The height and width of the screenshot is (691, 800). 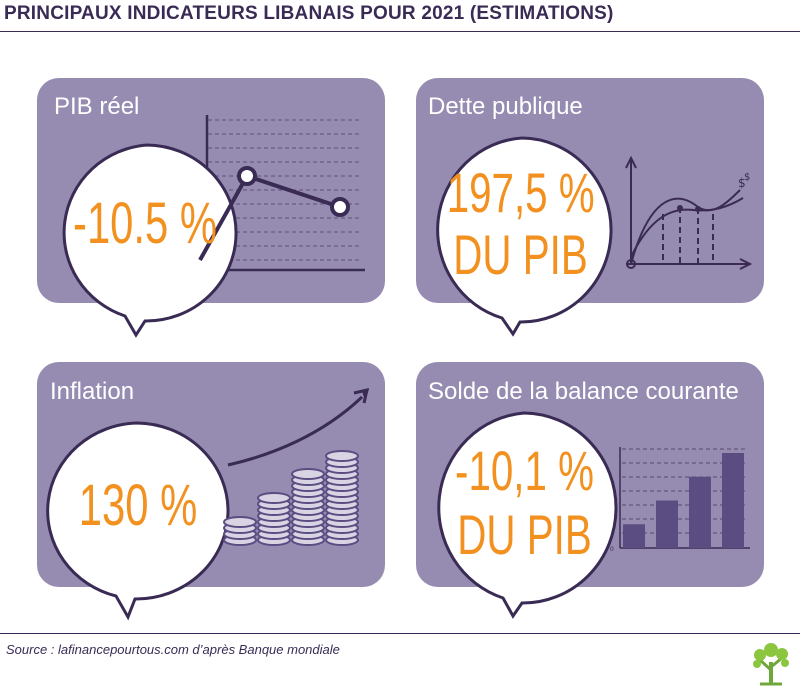 I want to click on value-solde-line1: -10,1 %, so click(x=524, y=470).